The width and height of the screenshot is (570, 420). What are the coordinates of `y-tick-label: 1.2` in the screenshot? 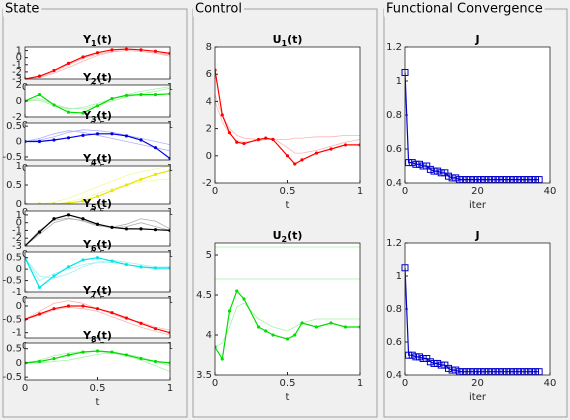 It's located at (394, 243).